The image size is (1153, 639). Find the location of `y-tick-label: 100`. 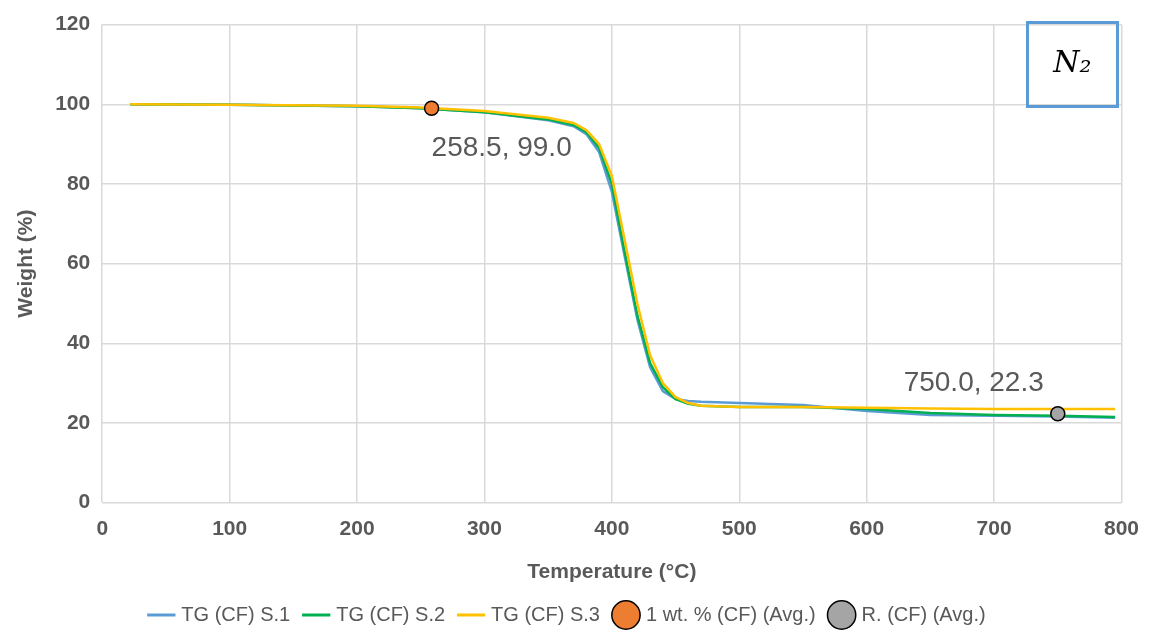

y-tick-label: 100 is located at coordinates (73, 103).